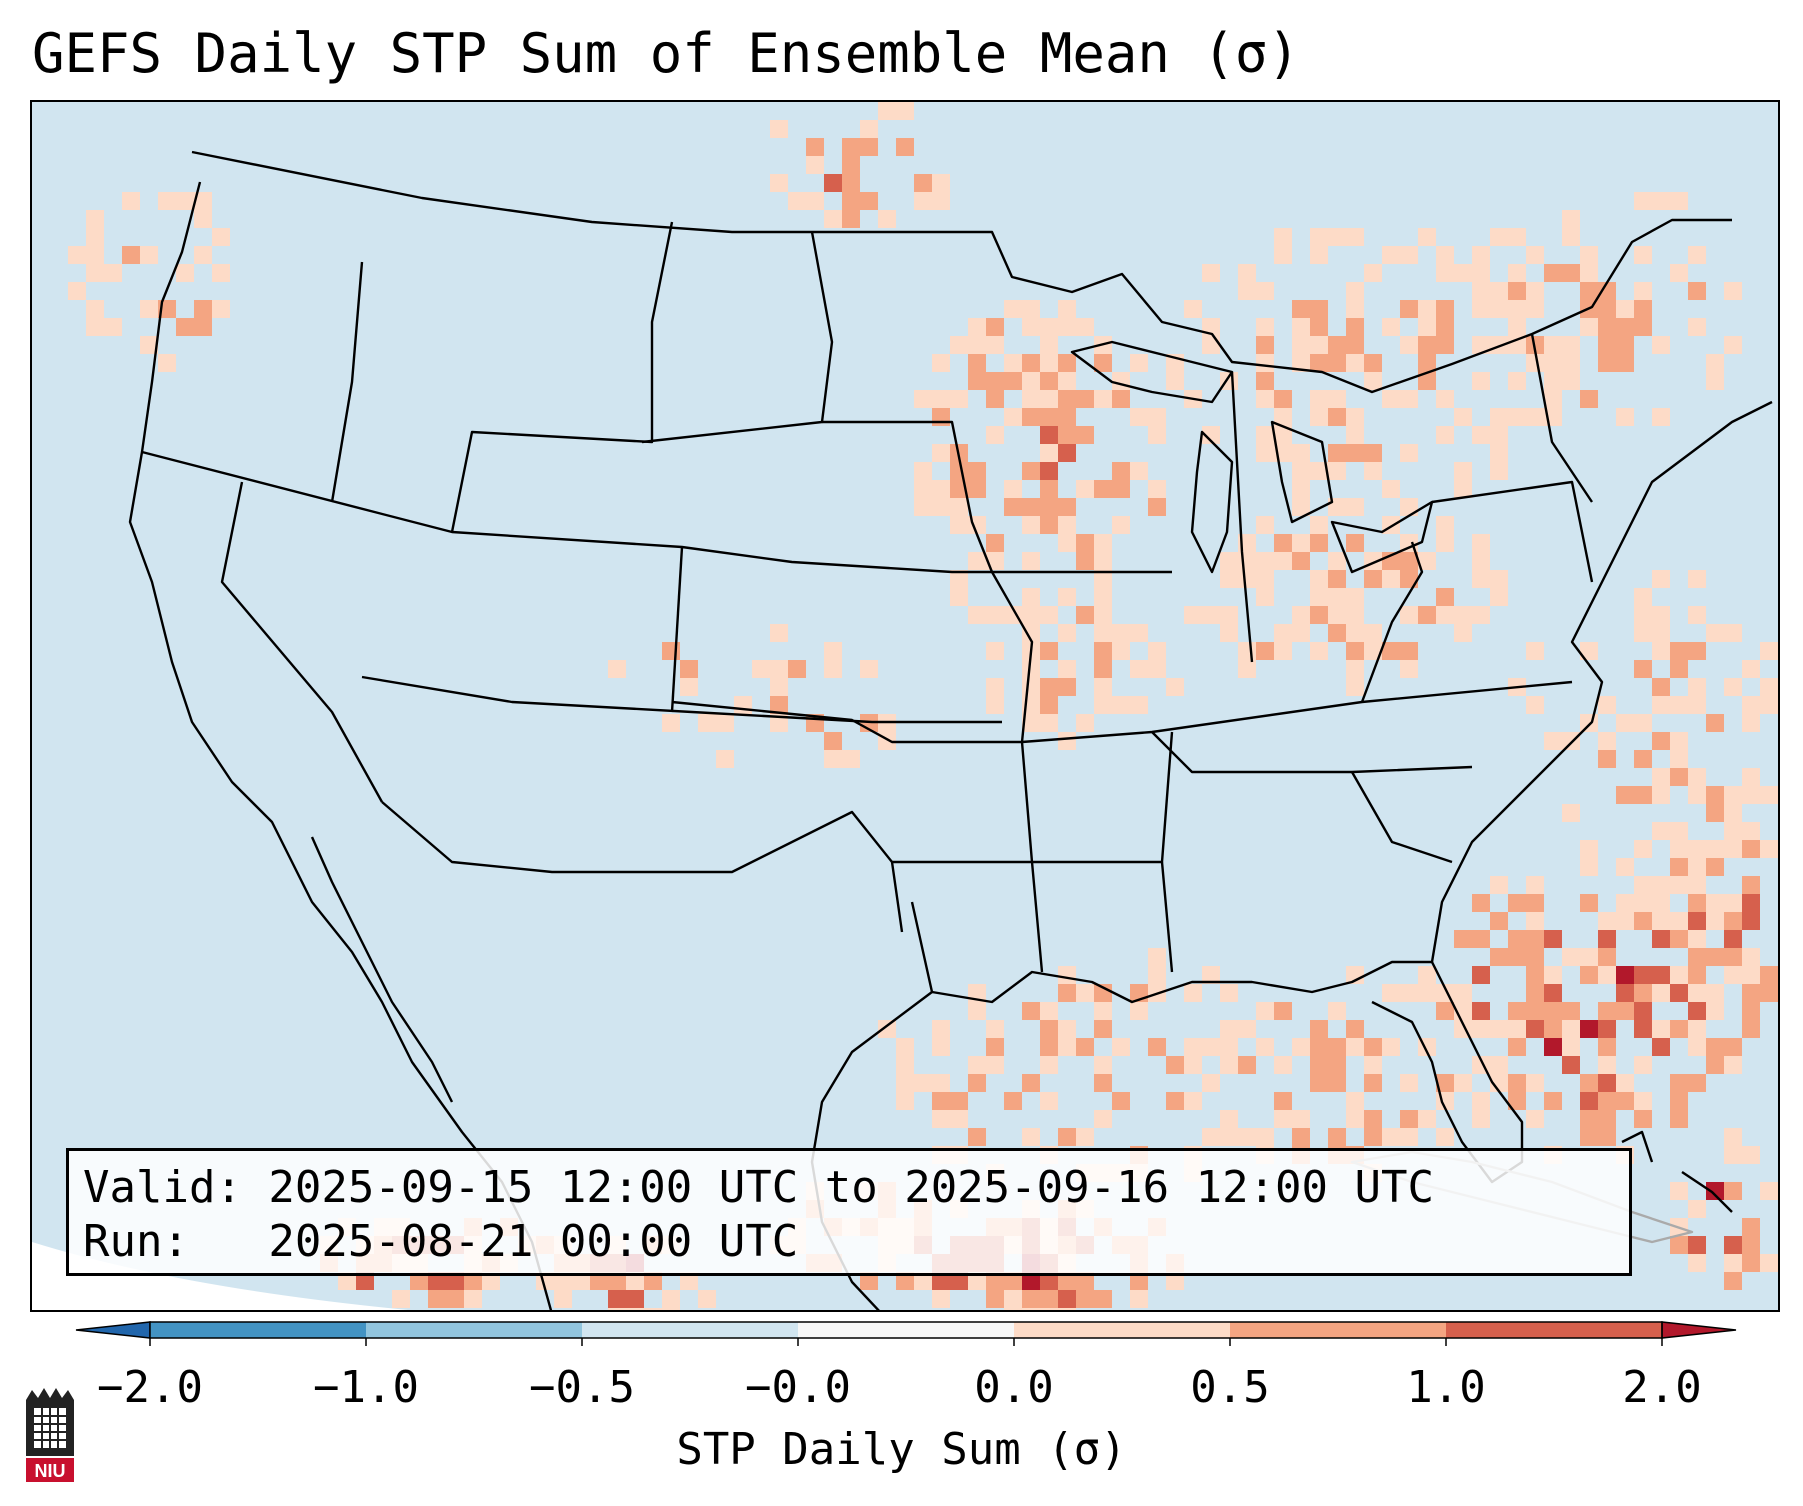 Image resolution: width=1803 pixels, height=1506 pixels. I want to click on border-mo-il, so click(1012, 717).